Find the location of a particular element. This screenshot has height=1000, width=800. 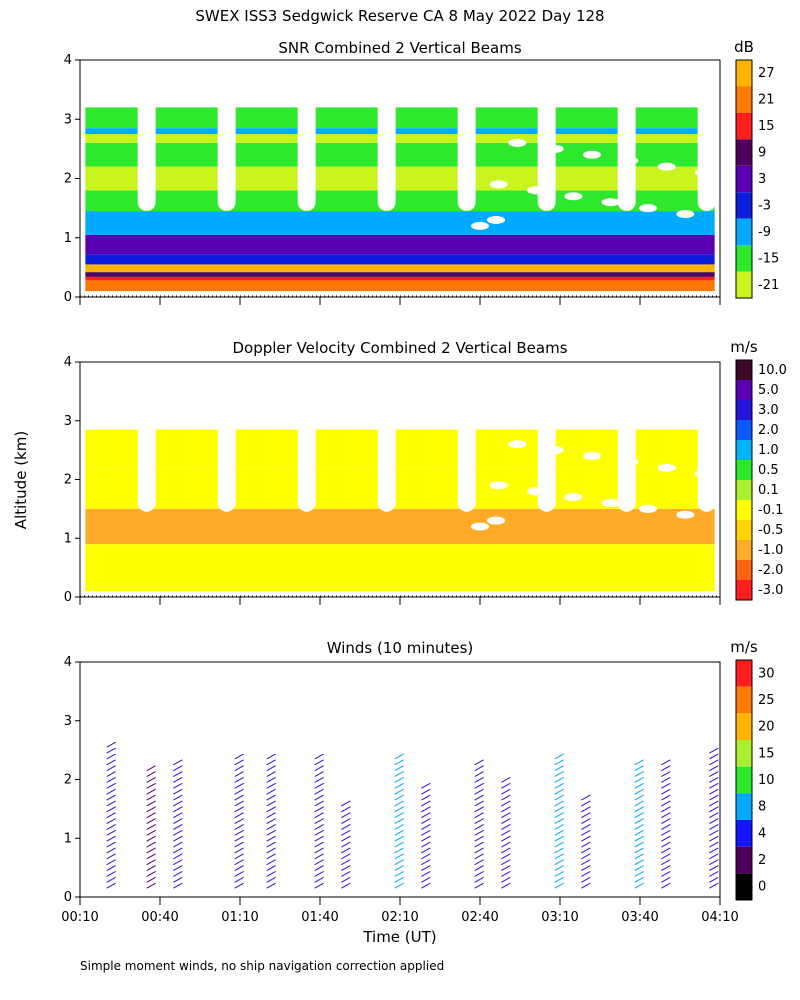

colorbar-label: 10.0 is located at coordinates (772, 370).